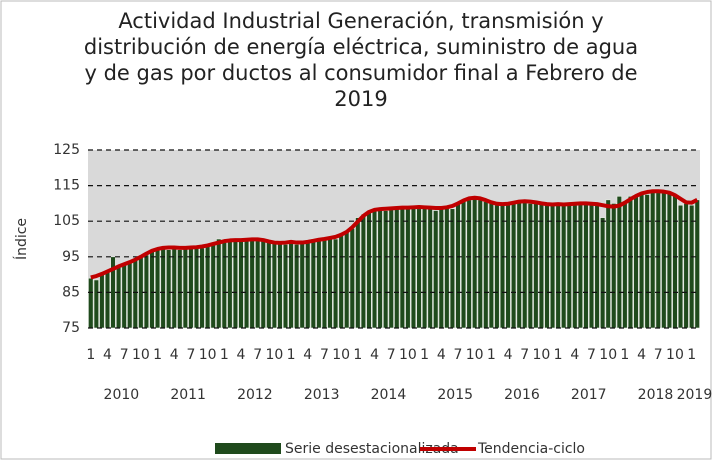 Image resolution: width=712 pixels, height=460 pixels. What do you see at coordinates (71, 292) in the screenshot?
I see `y-tick-label: 85` at bounding box center [71, 292].